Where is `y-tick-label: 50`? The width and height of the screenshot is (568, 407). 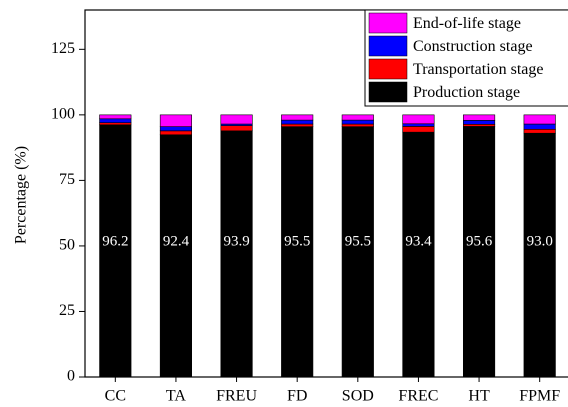
y-tick-label: 50 is located at coordinates (67, 245).